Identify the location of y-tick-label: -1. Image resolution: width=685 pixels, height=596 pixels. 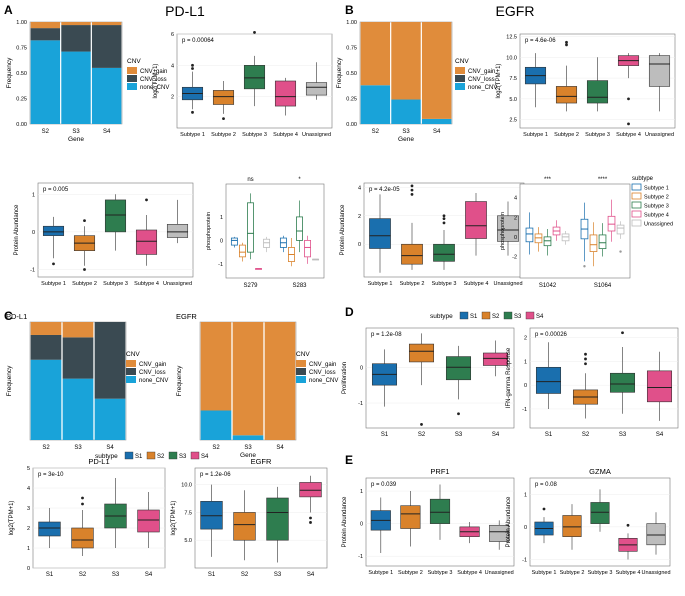
(360, 404).